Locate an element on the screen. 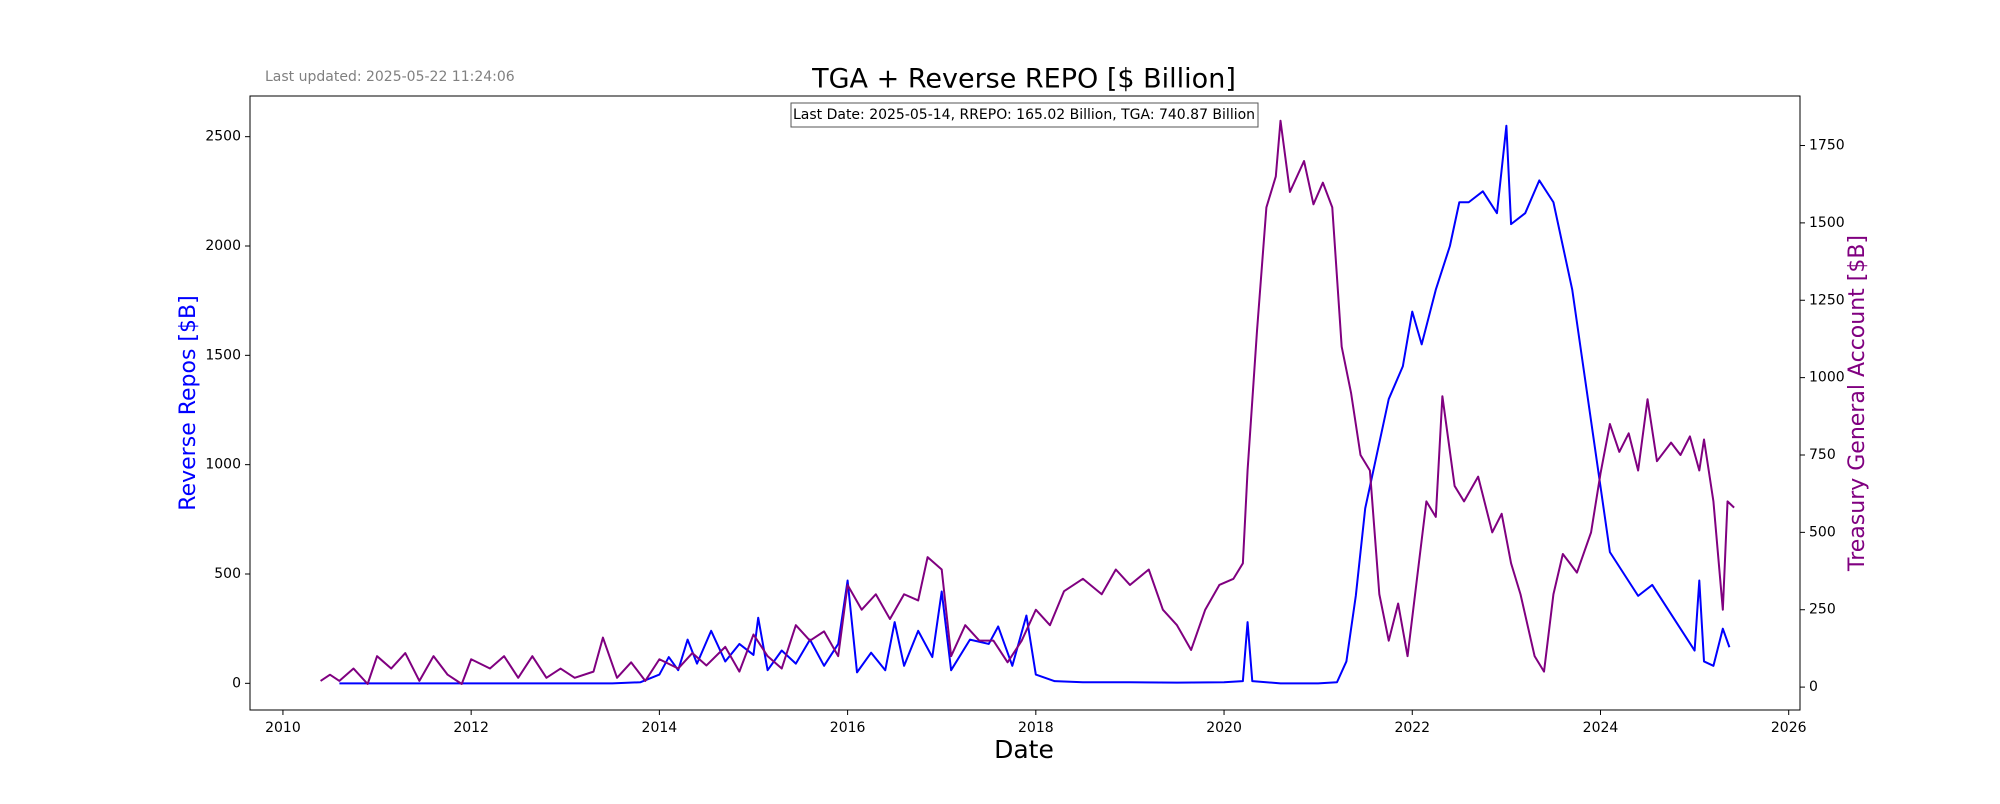 The image size is (2000, 804). annotation-box is located at coordinates (1024, 115).